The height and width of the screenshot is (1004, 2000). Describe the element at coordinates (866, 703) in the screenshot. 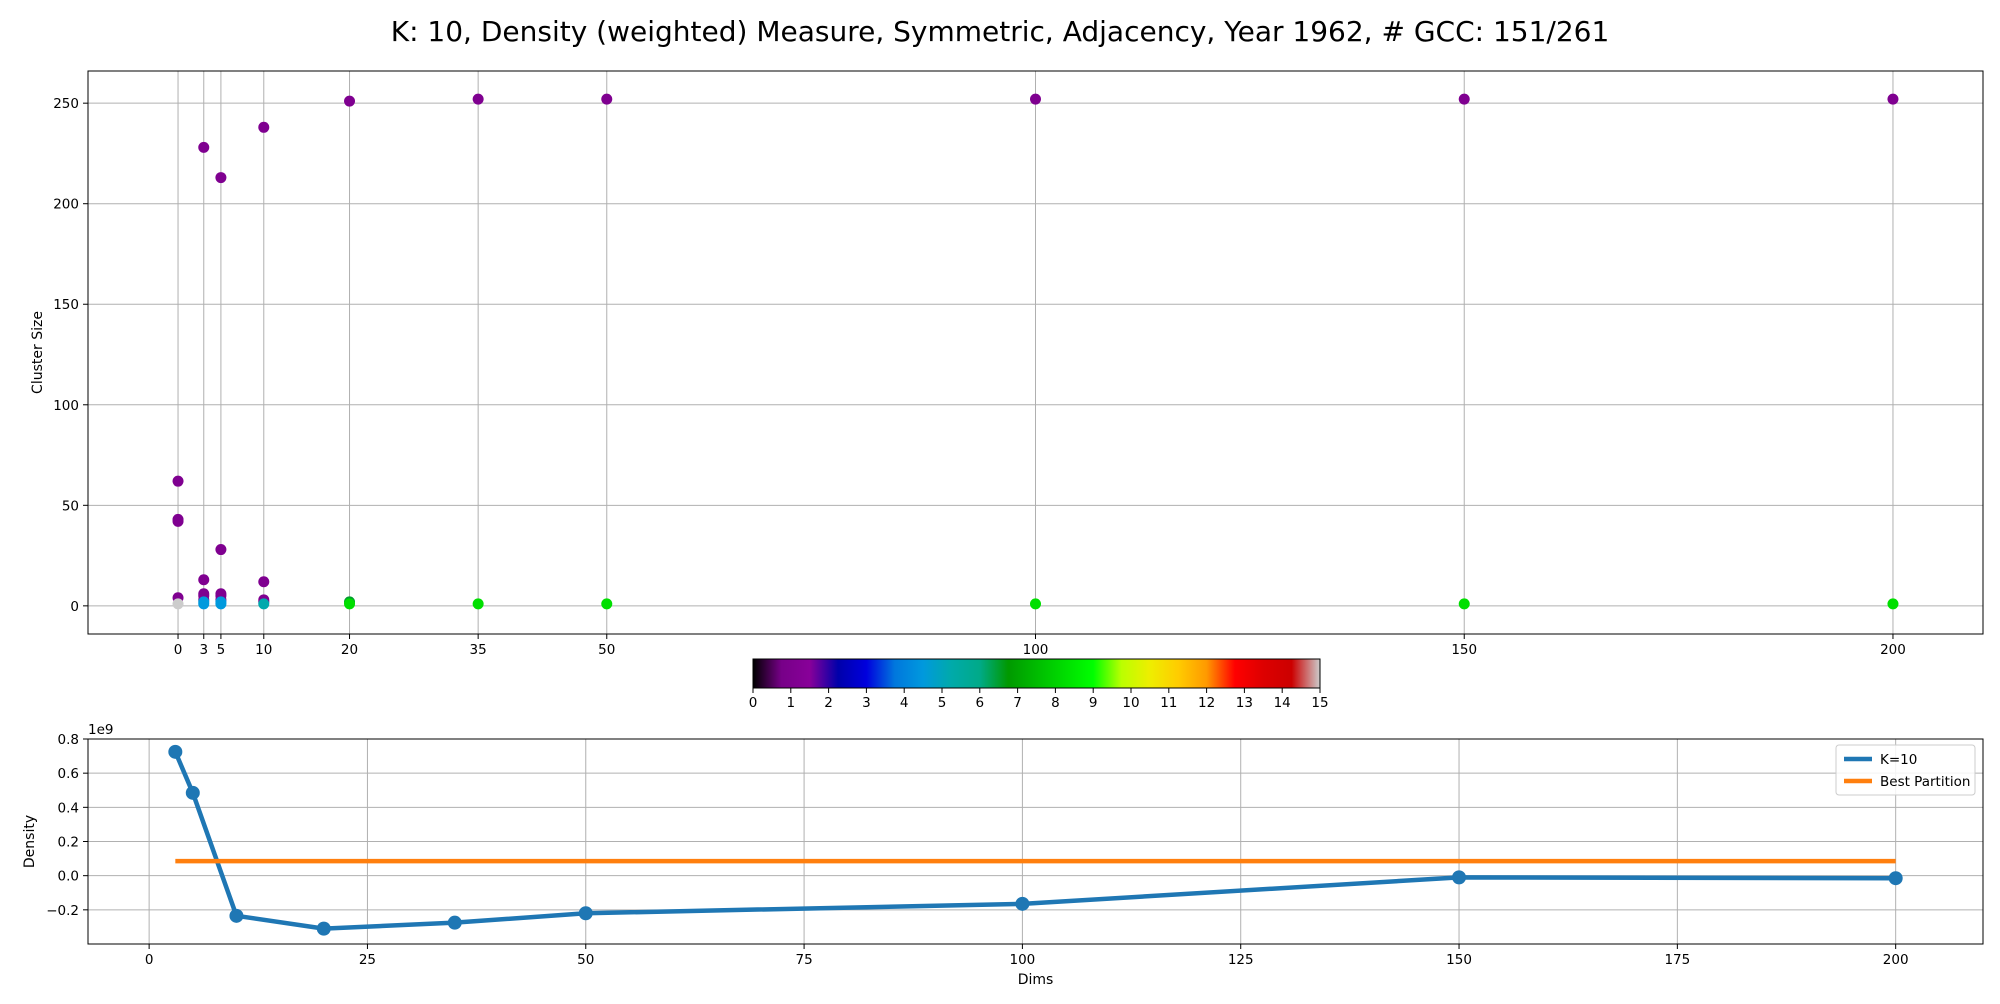

I see `colorbar-tick-label: 3` at that location.